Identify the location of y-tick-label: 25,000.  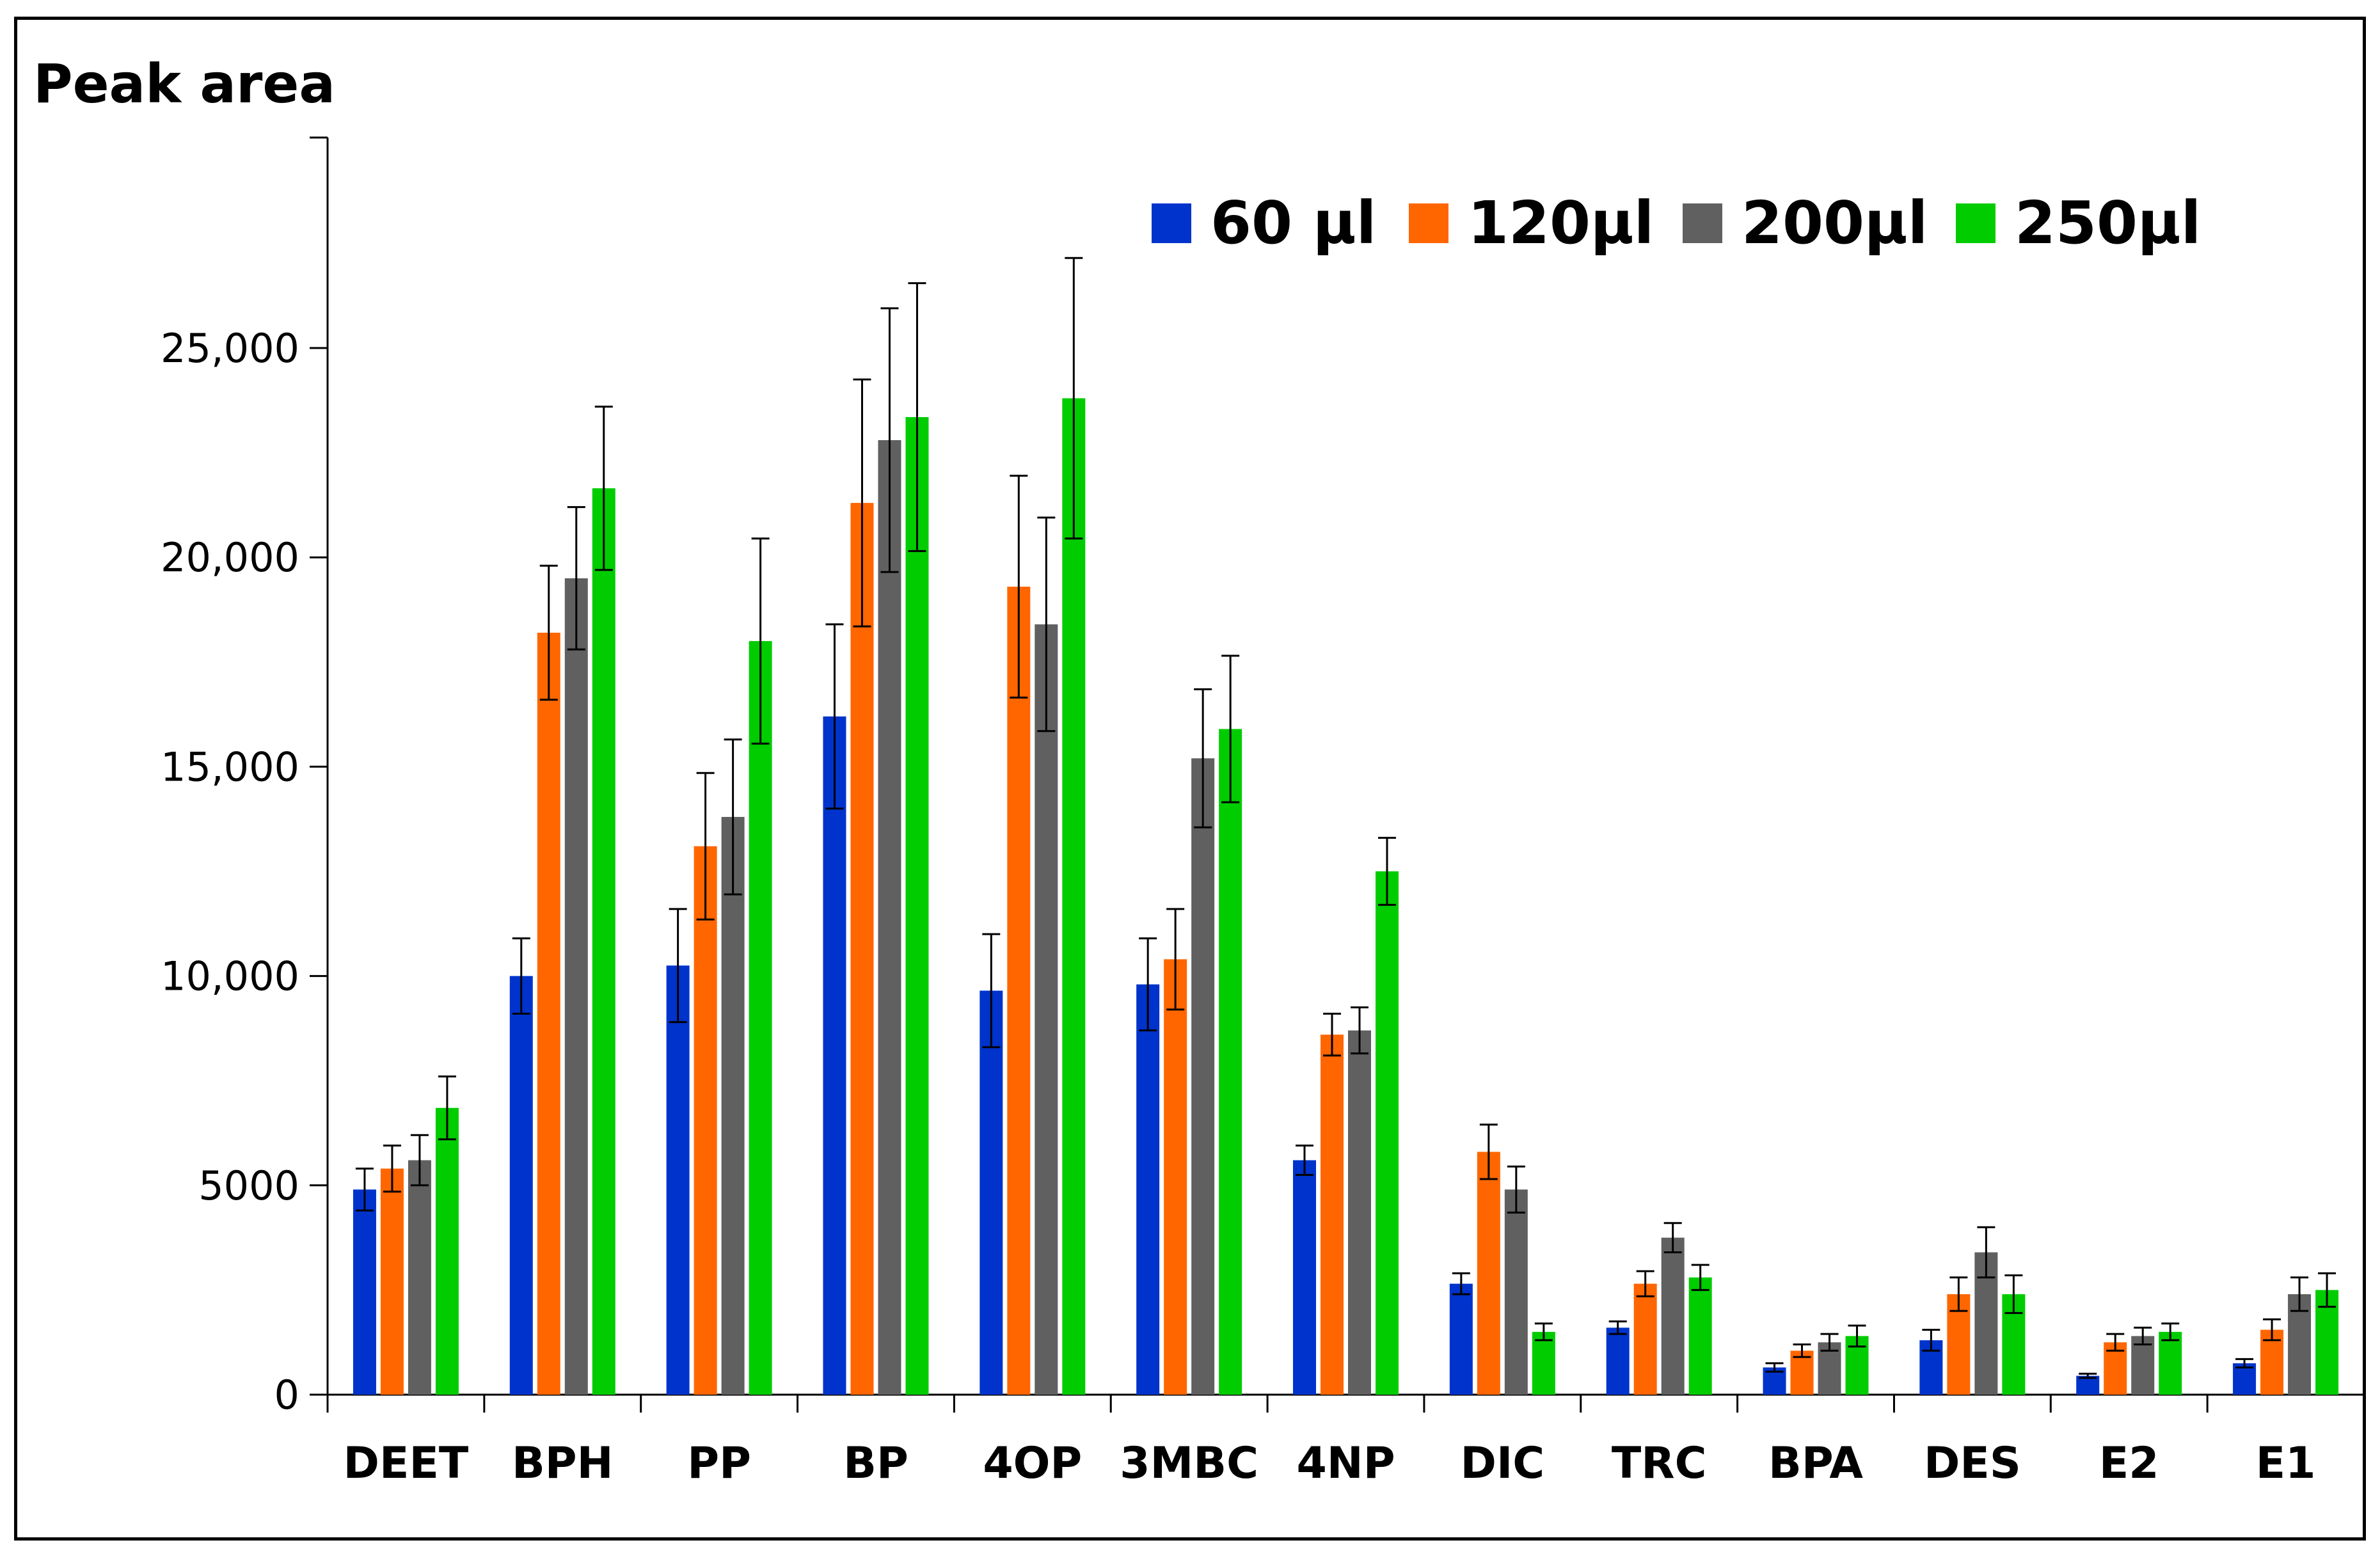
(230, 348).